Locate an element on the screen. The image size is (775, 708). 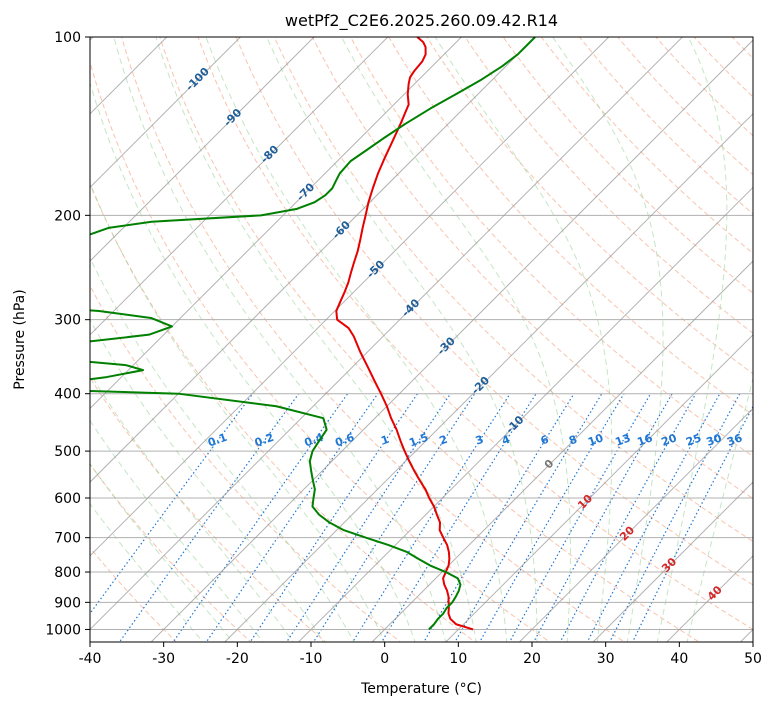
x-tick-label: 30 is located at coordinates (606, 659).